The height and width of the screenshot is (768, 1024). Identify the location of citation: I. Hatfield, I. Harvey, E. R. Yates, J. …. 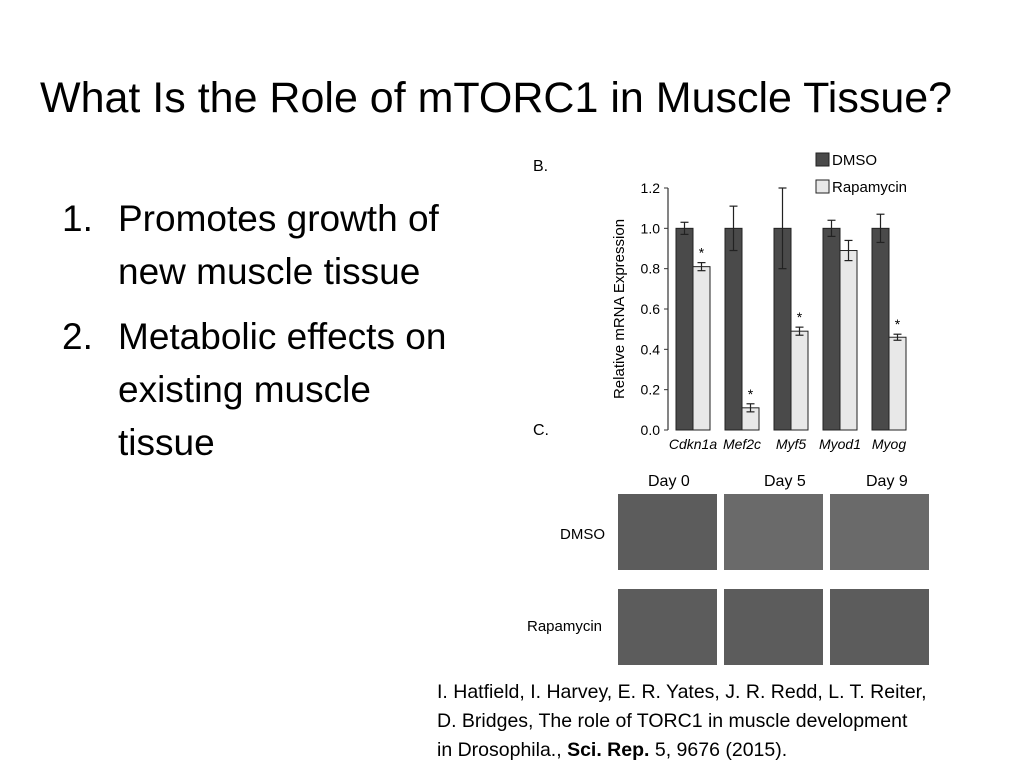
(727, 721).